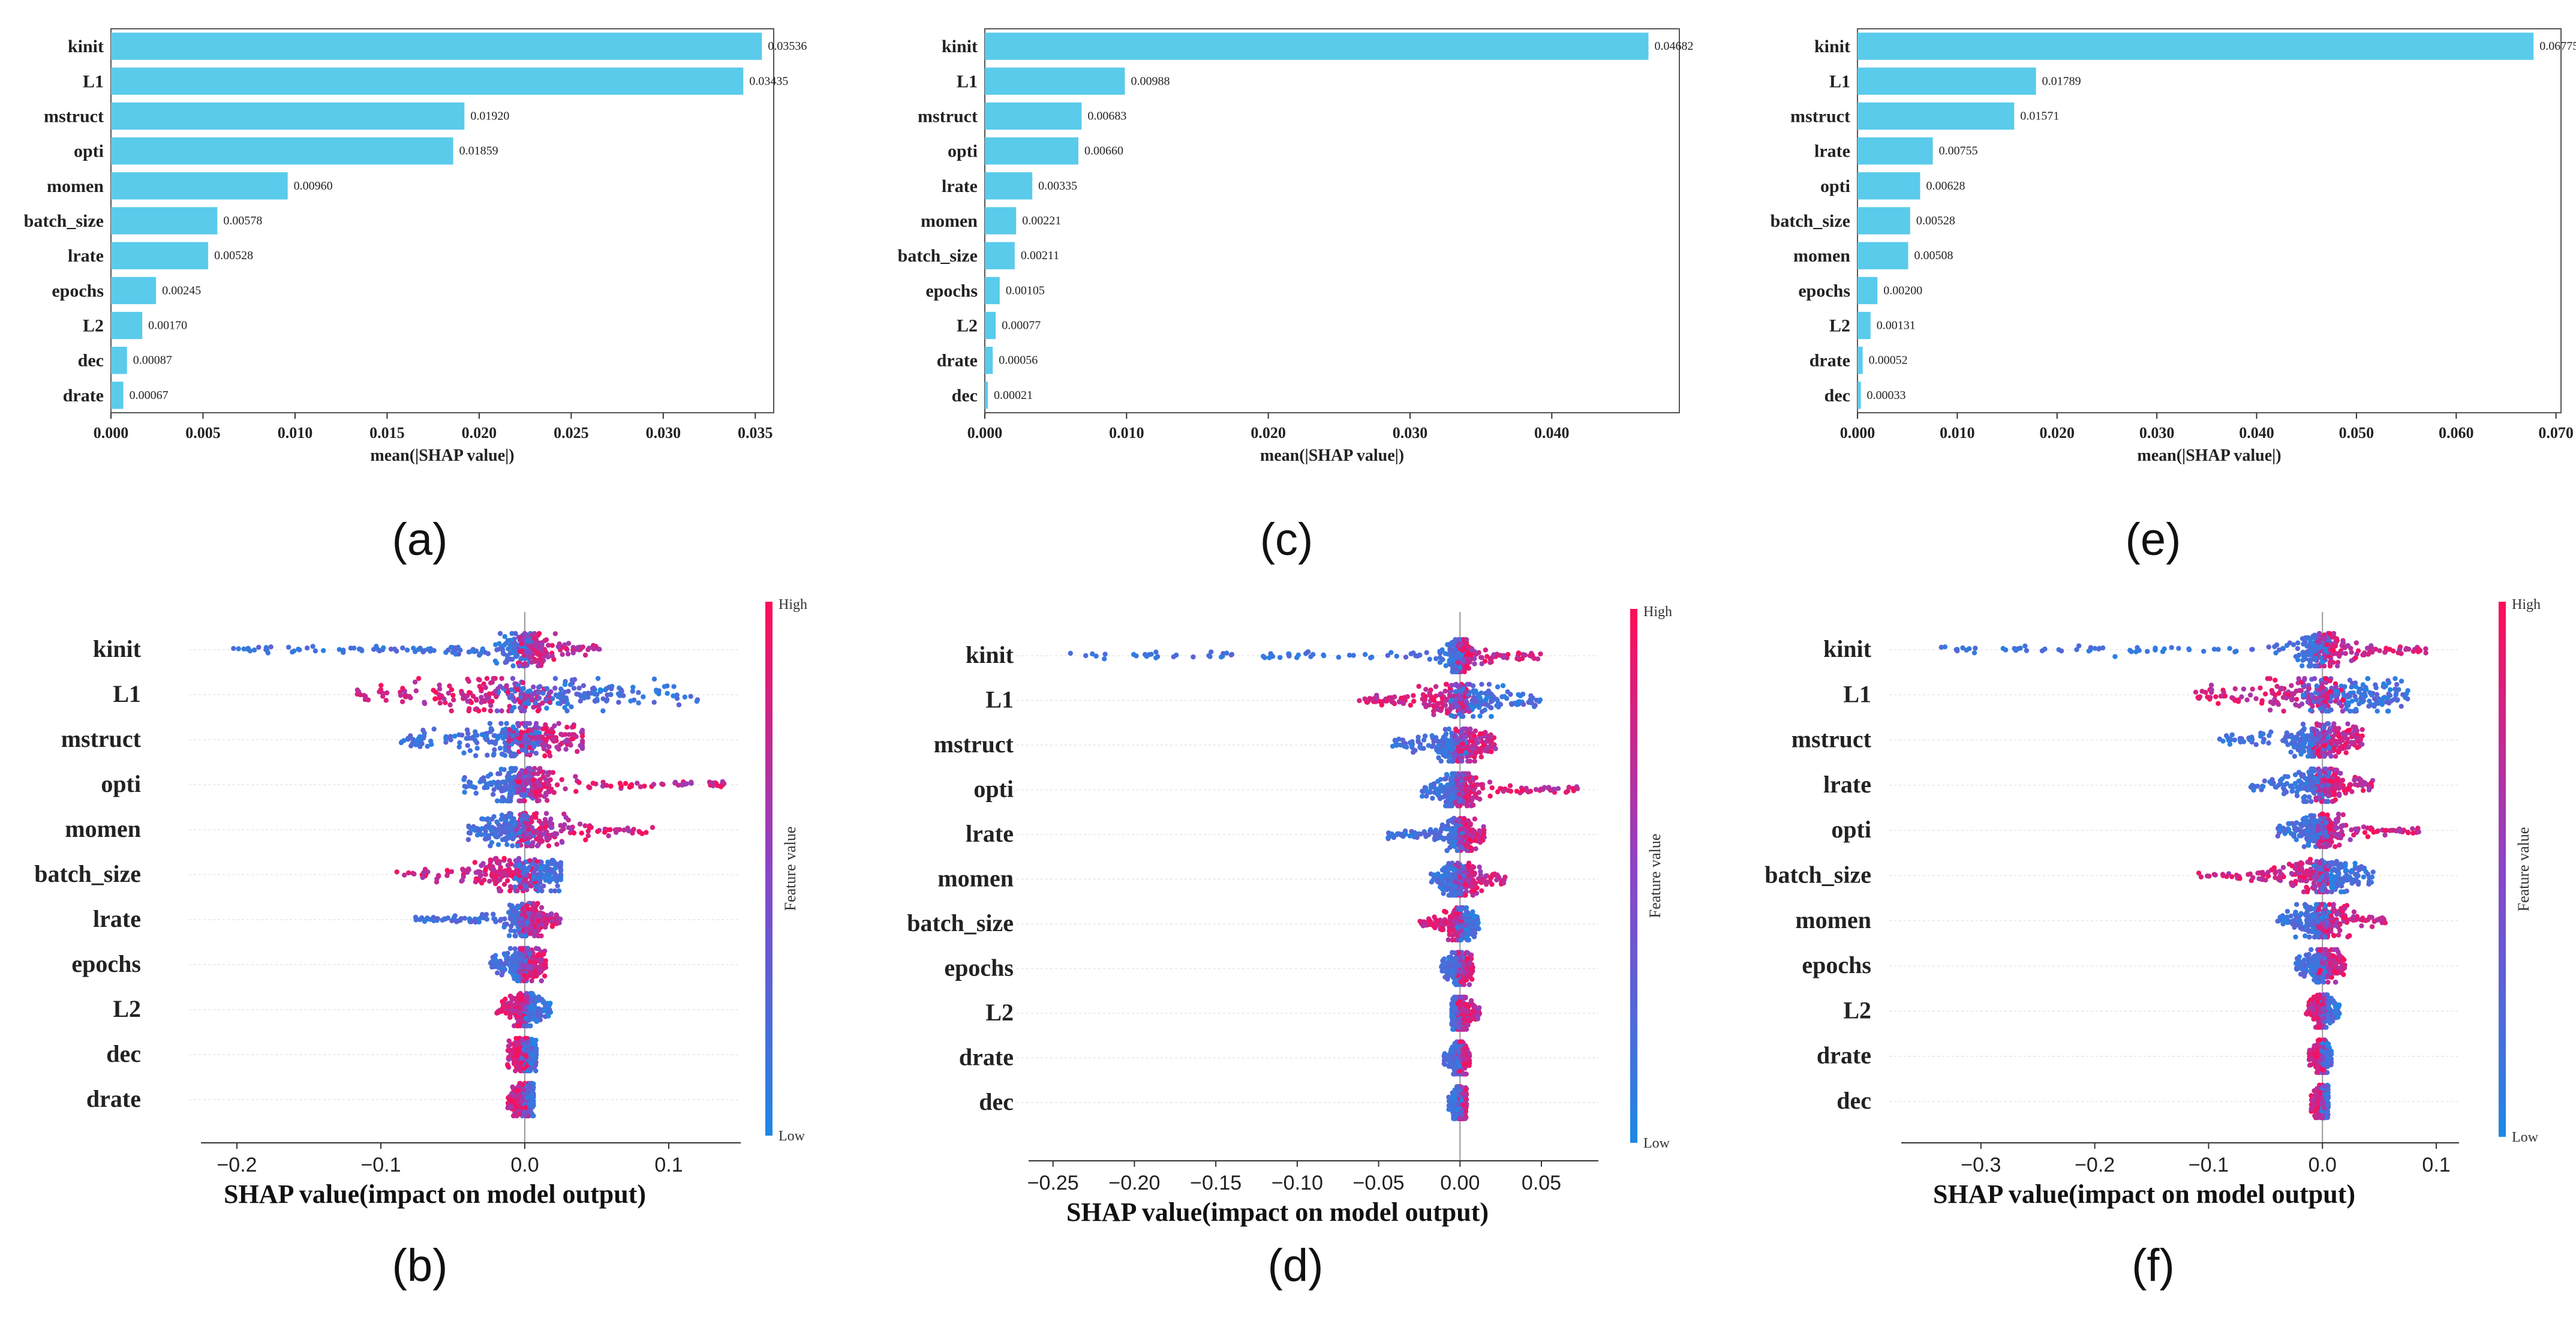 The width and height of the screenshot is (2576, 1318). I want to click on bar-dec, so click(119, 361).